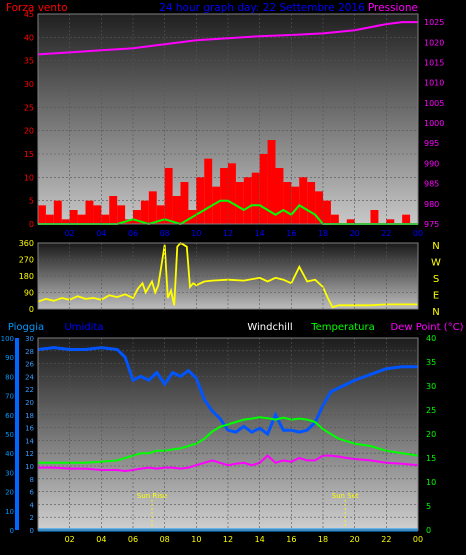 The width and height of the screenshot is (466, 555). Describe the element at coordinates (29, 403) in the screenshot. I see `y-humidity-tick-label: 20` at that location.